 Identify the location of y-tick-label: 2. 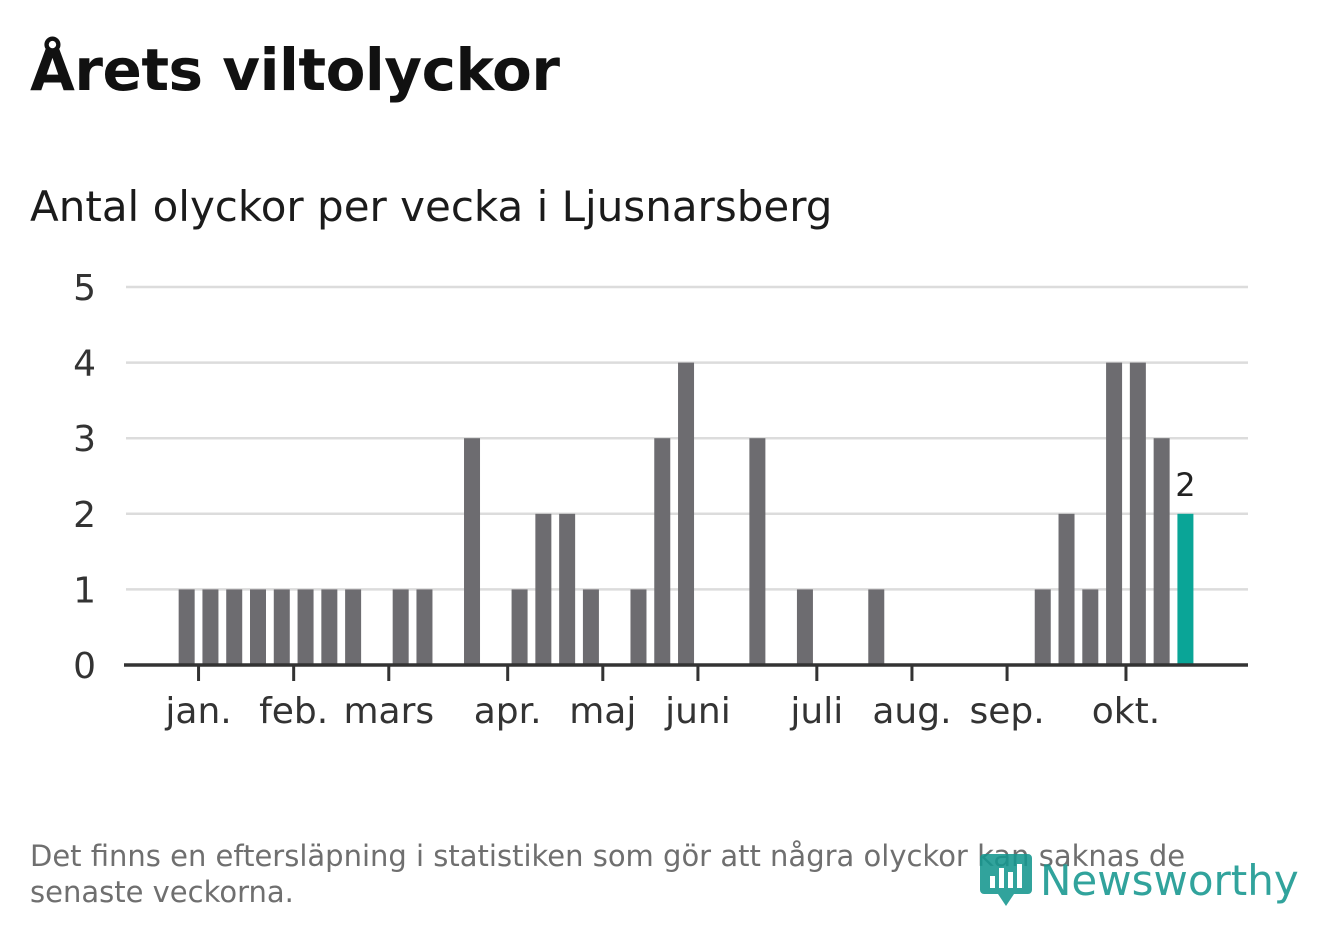
(84, 515).